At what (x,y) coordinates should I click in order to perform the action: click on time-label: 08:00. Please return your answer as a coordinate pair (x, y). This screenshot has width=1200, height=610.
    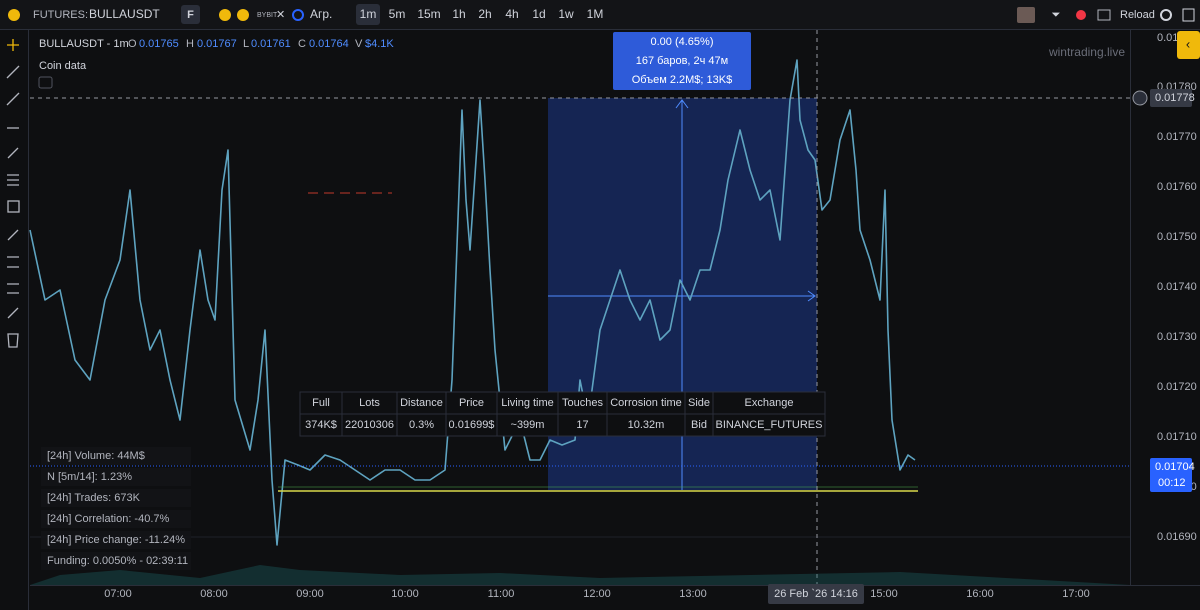
    Looking at the image, I should click on (214, 594).